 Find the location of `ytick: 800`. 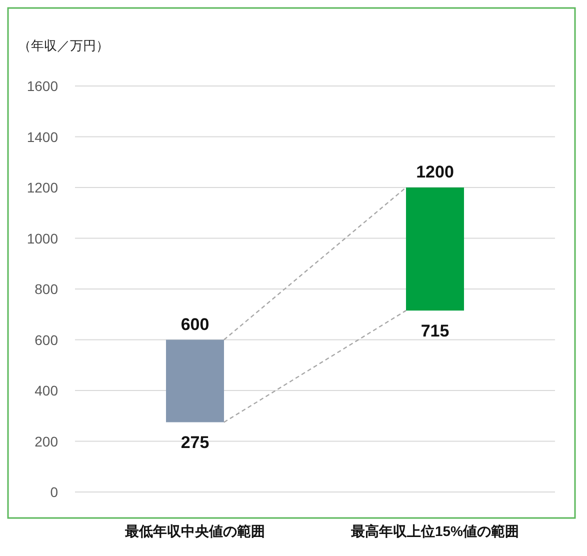

ytick: 800 is located at coordinates (46, 289).